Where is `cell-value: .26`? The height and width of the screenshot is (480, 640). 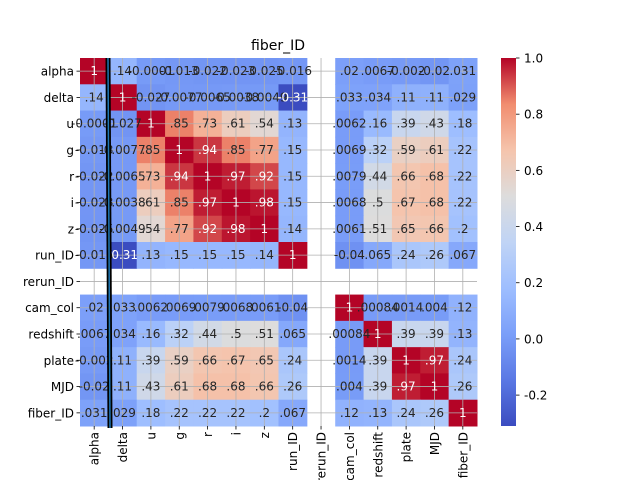
cell-value: .26 is located at coordinates (462, 387).